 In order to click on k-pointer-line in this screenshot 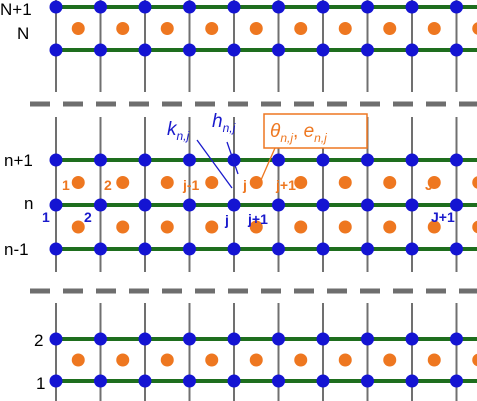, I will do `click(214, 164)`.